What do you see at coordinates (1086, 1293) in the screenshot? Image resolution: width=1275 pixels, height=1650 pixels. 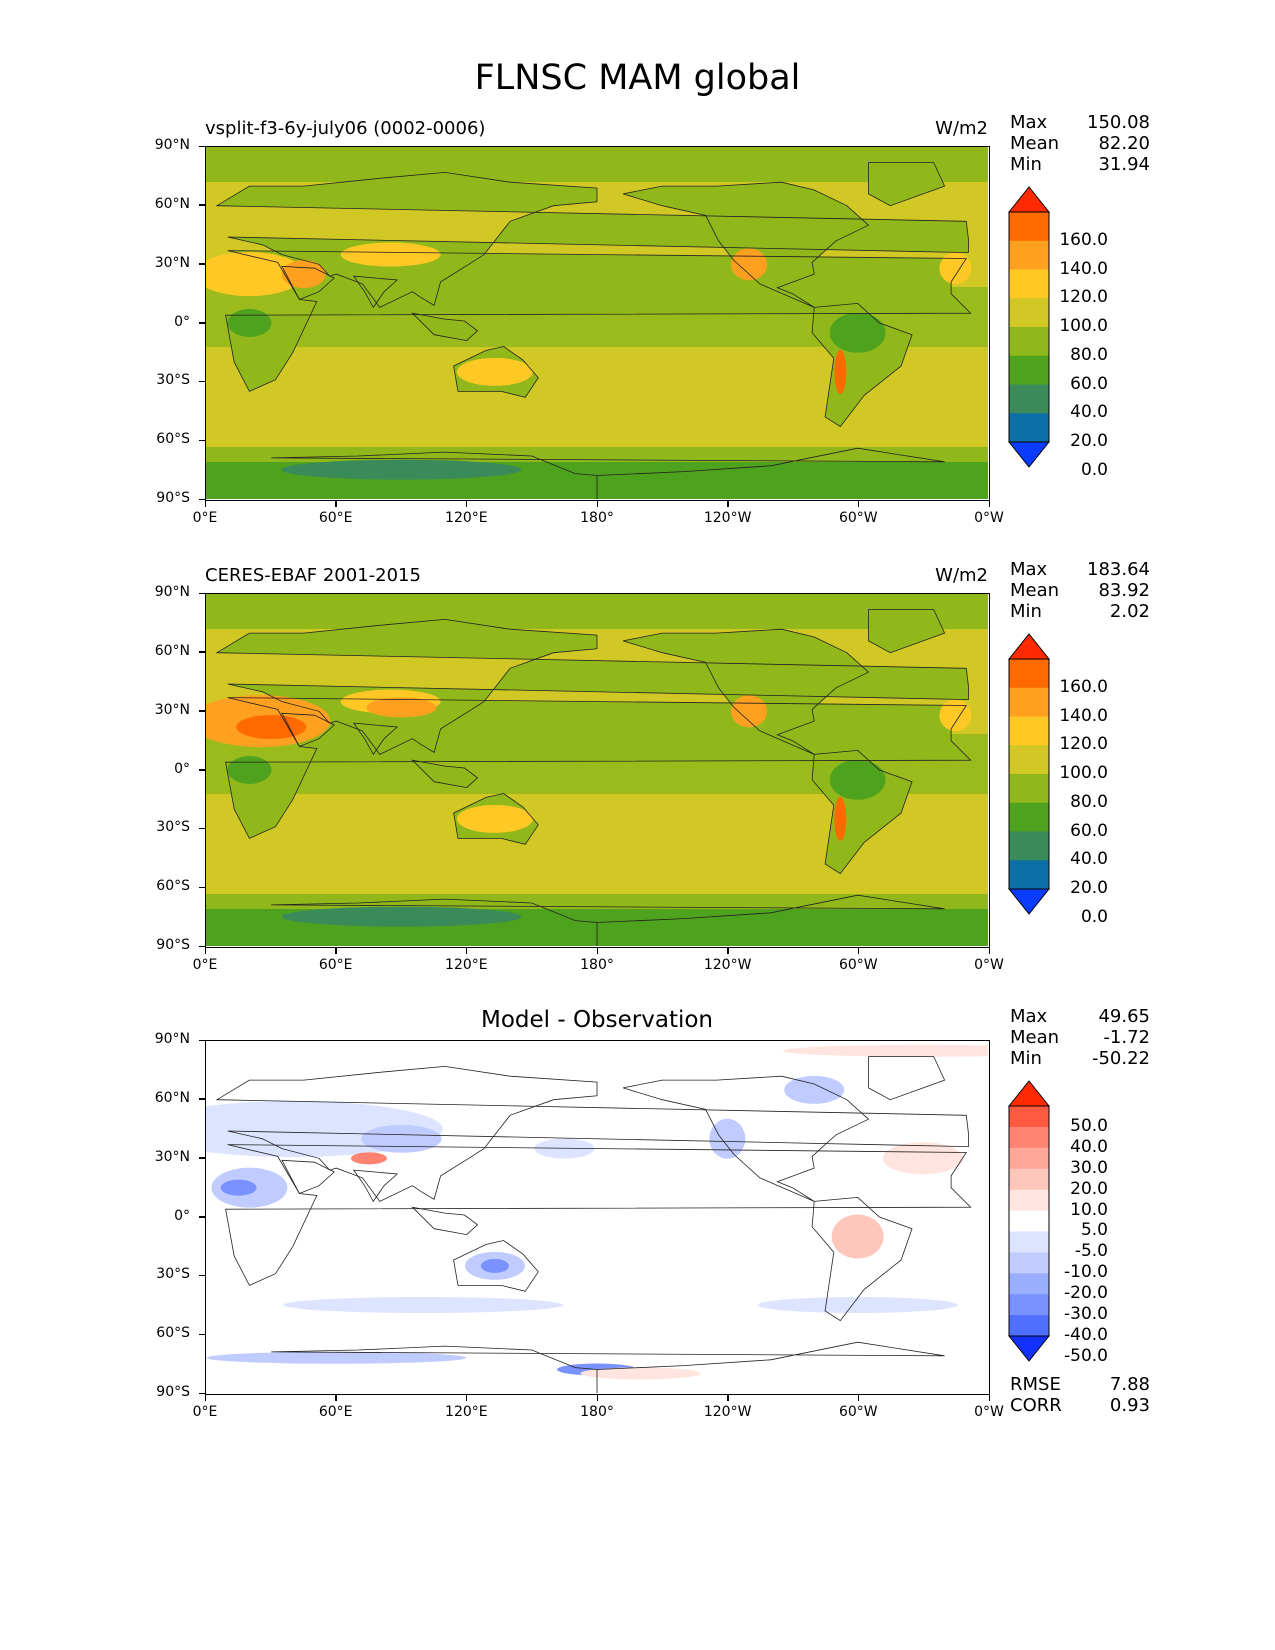 I see `colorbar-tick-label: -20.0` at bounding box center [1086, 1293].